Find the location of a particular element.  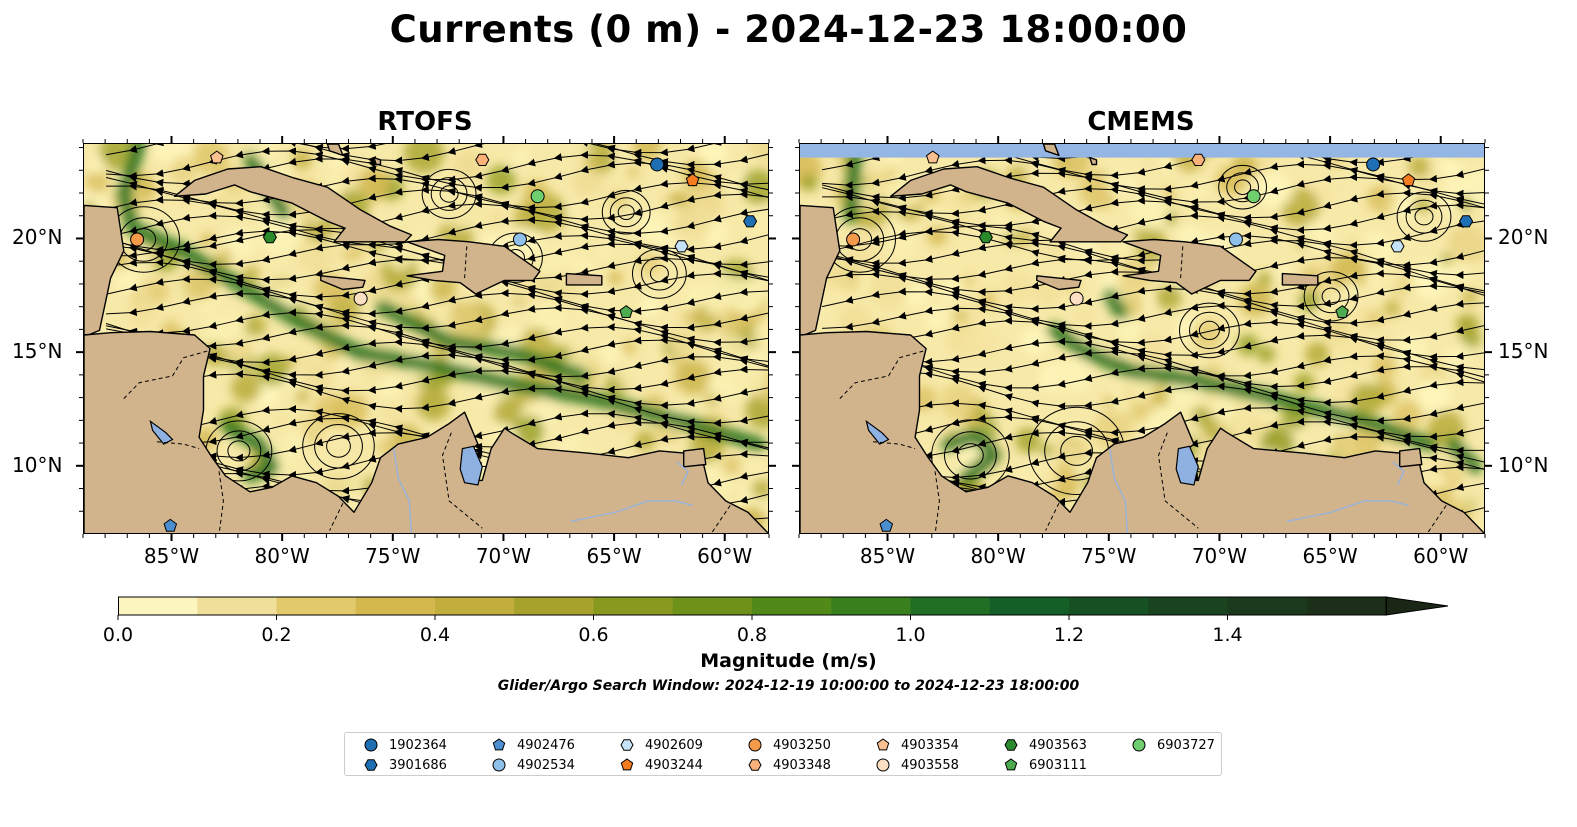

colorbar-tick-label: 1.4 is located at coordinates (1227, 635).